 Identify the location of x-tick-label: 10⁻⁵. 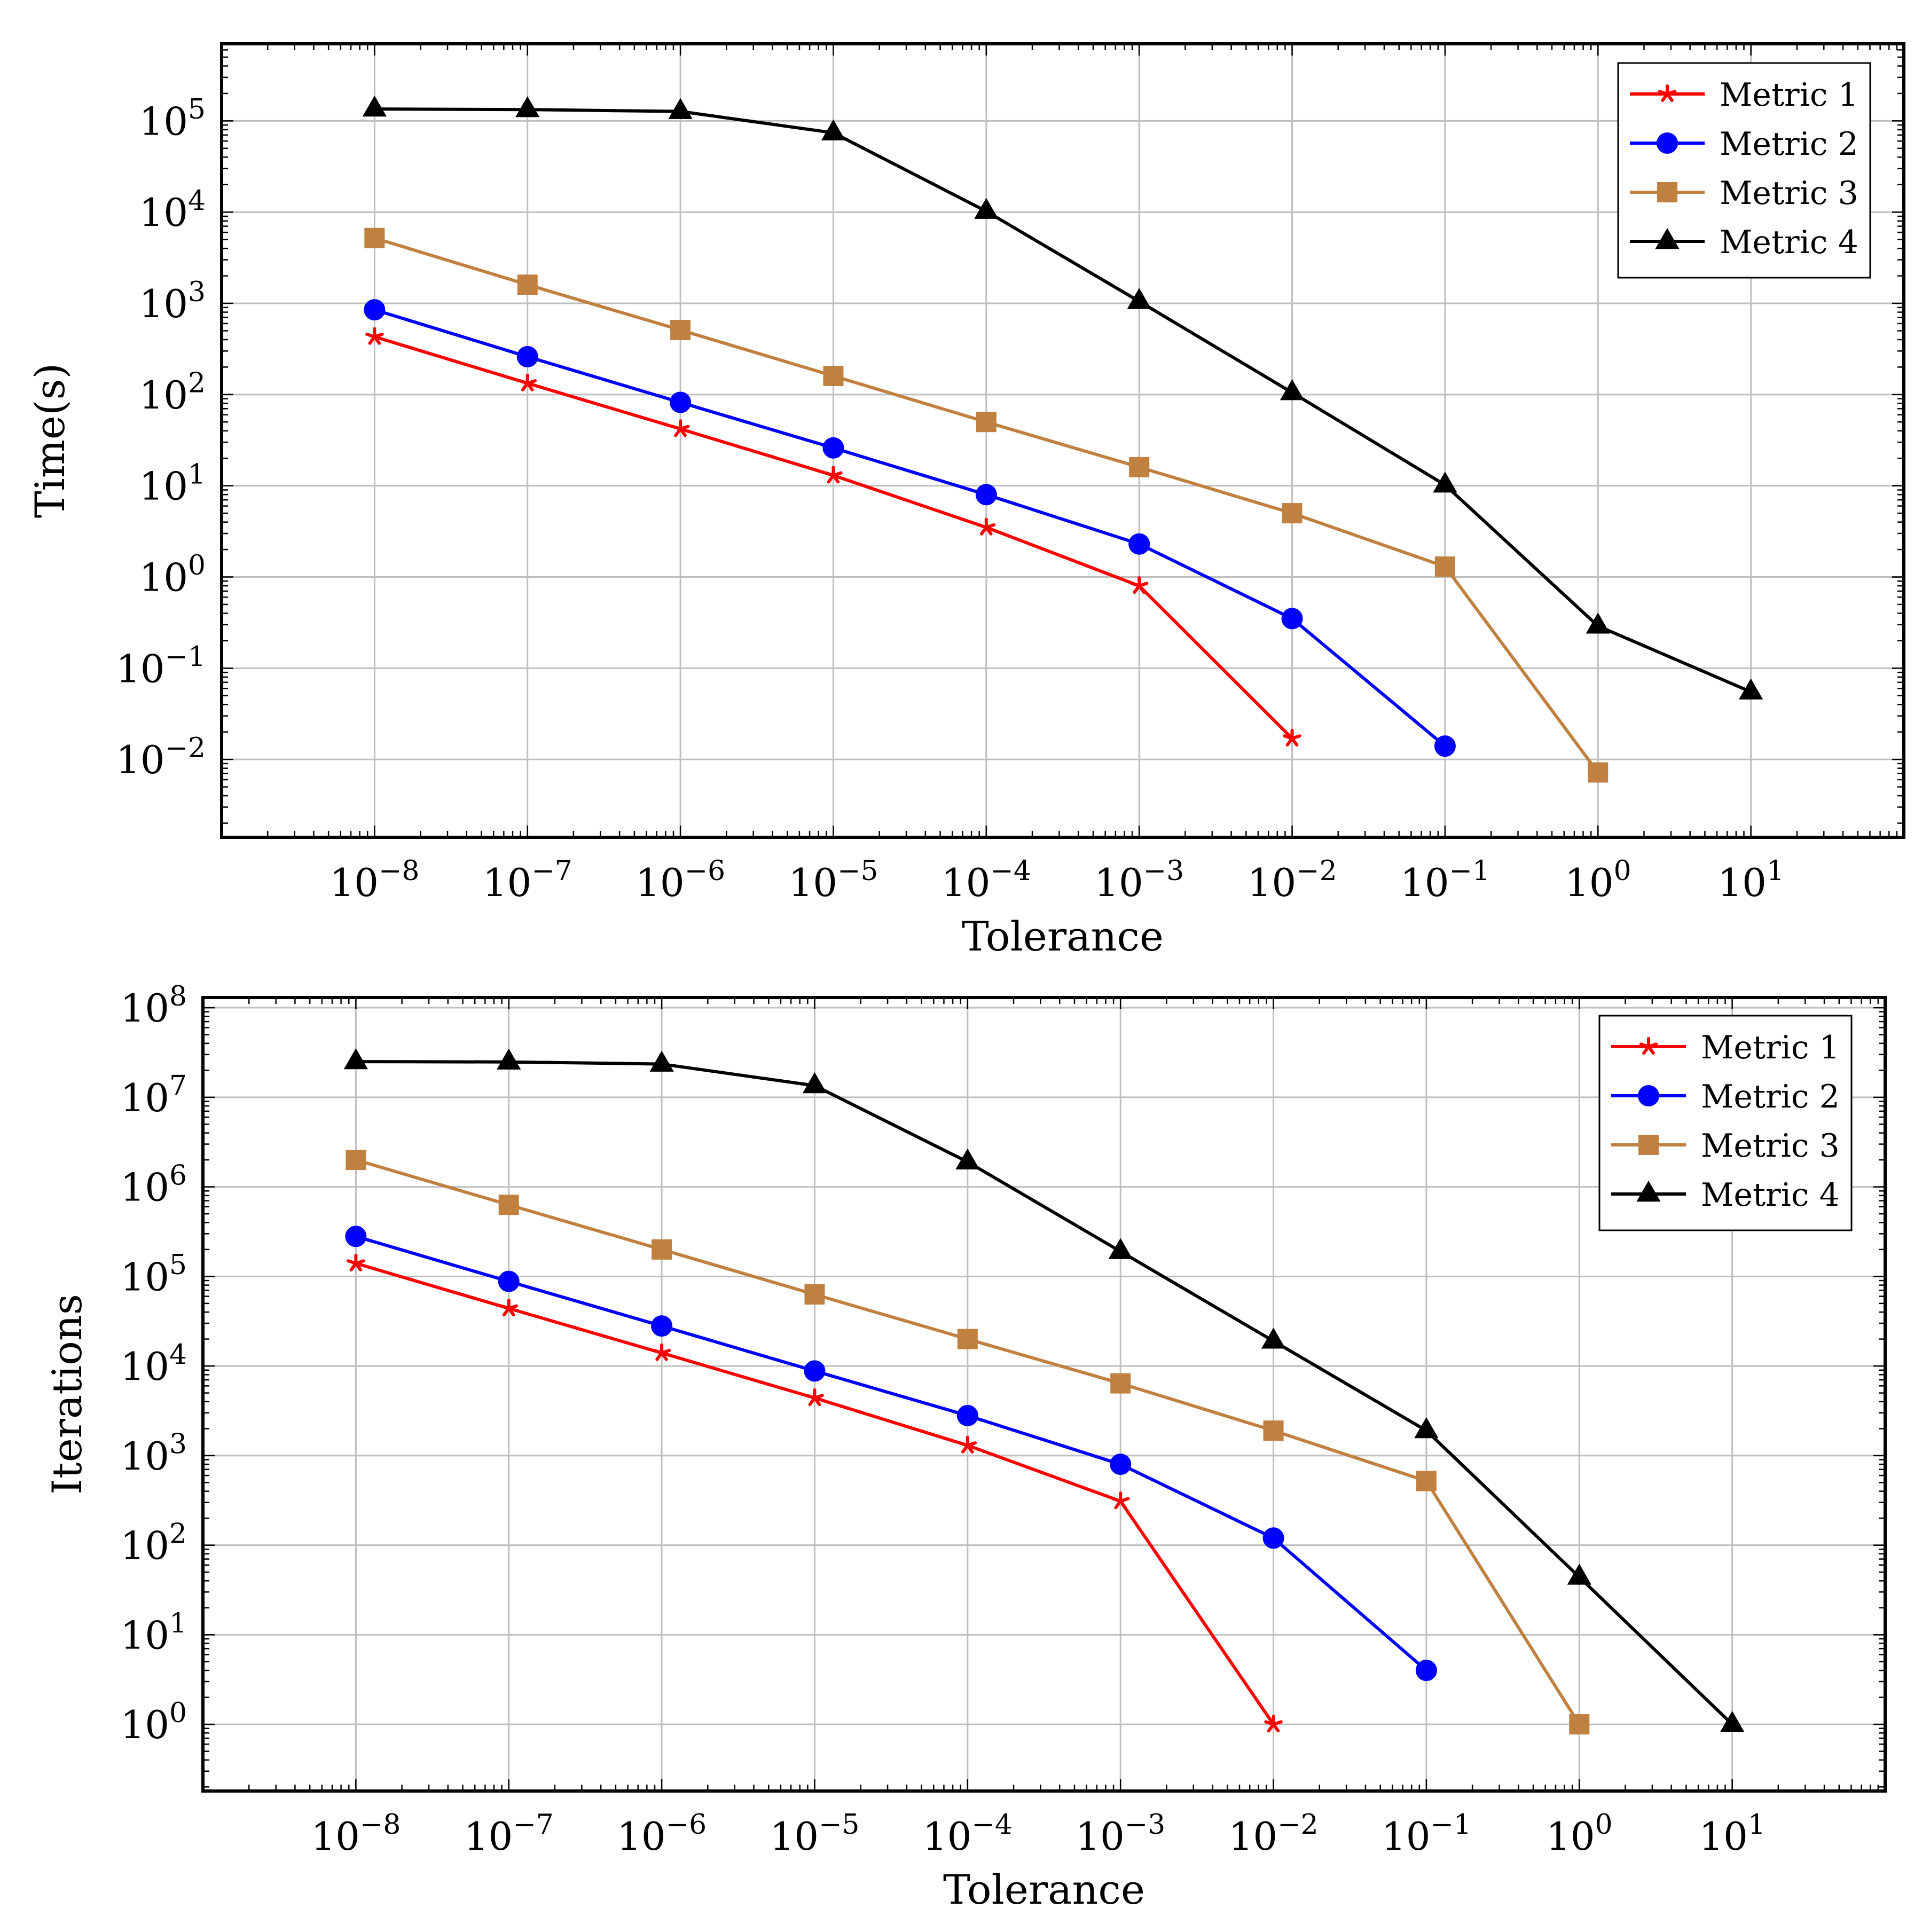
(833, 880).